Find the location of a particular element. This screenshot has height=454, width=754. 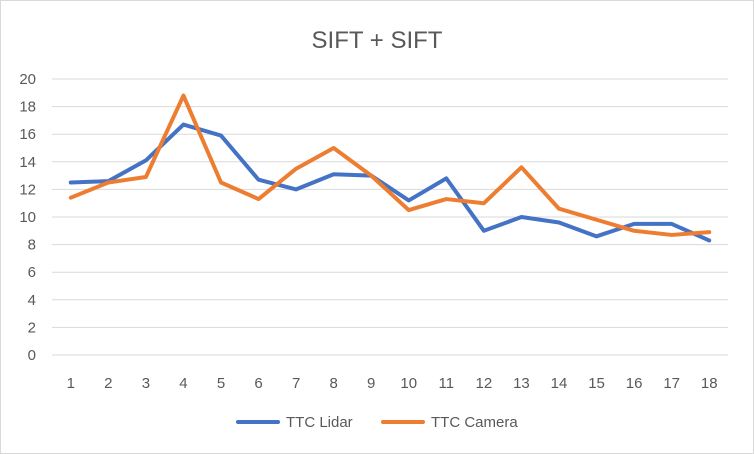

chart-title: SIFT + SIFT is located at coordinates (377, 40).